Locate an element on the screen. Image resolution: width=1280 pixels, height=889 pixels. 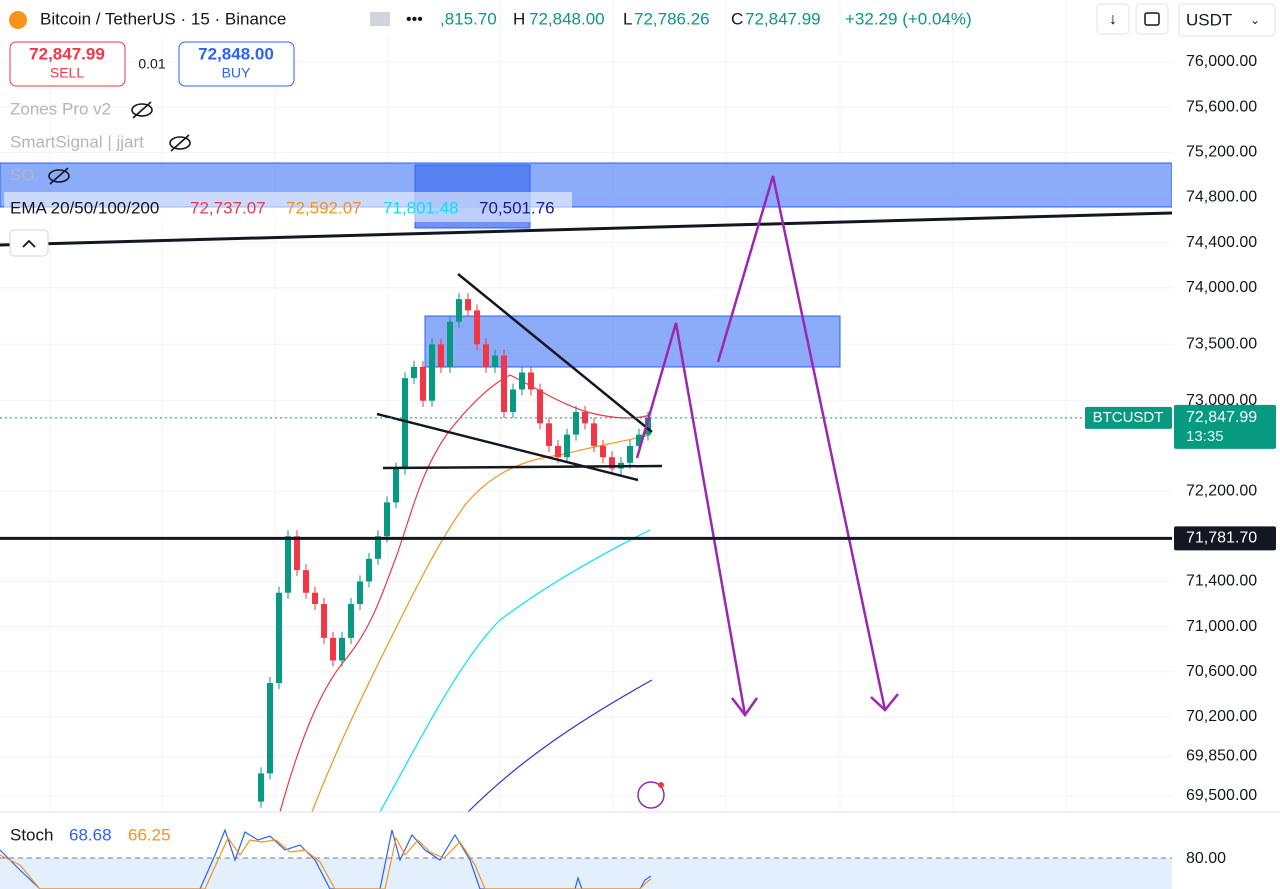
collapse-icon is located at coordinates (29, 243).